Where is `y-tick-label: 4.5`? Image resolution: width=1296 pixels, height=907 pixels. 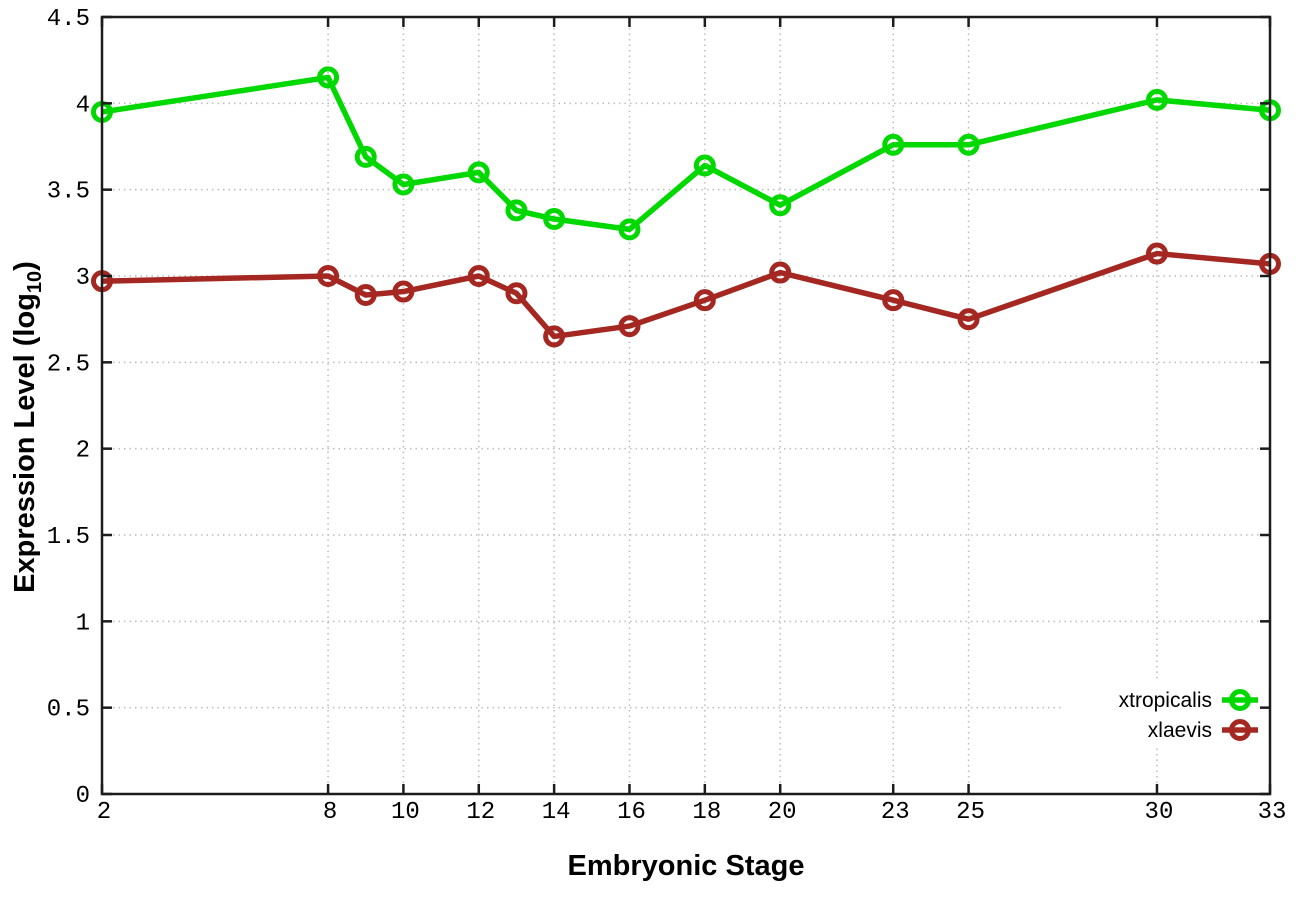 y-tick-label: 4.5 is located at coordinates (68, 19).